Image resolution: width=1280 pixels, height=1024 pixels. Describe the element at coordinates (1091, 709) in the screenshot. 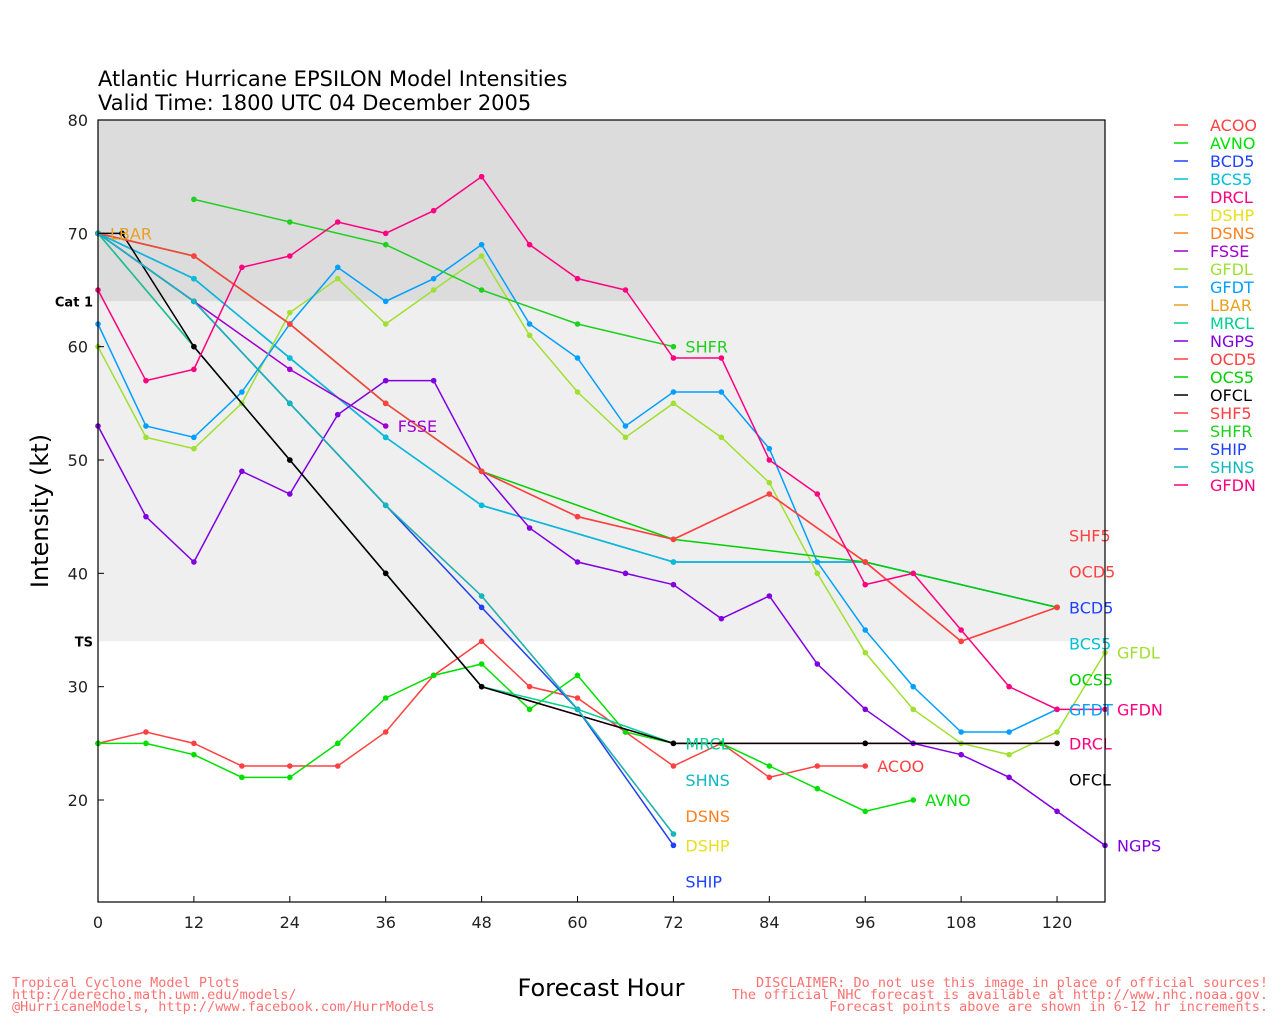

I see `end-label-gfdt: GFDT` at that location.